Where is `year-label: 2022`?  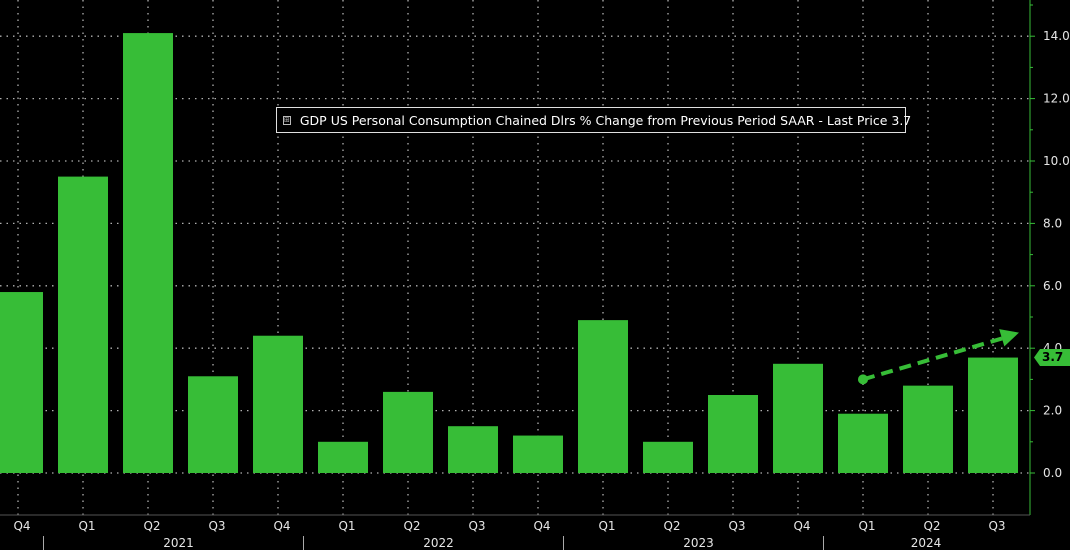
year-label: 2022 is located at coordinates (438, 543).